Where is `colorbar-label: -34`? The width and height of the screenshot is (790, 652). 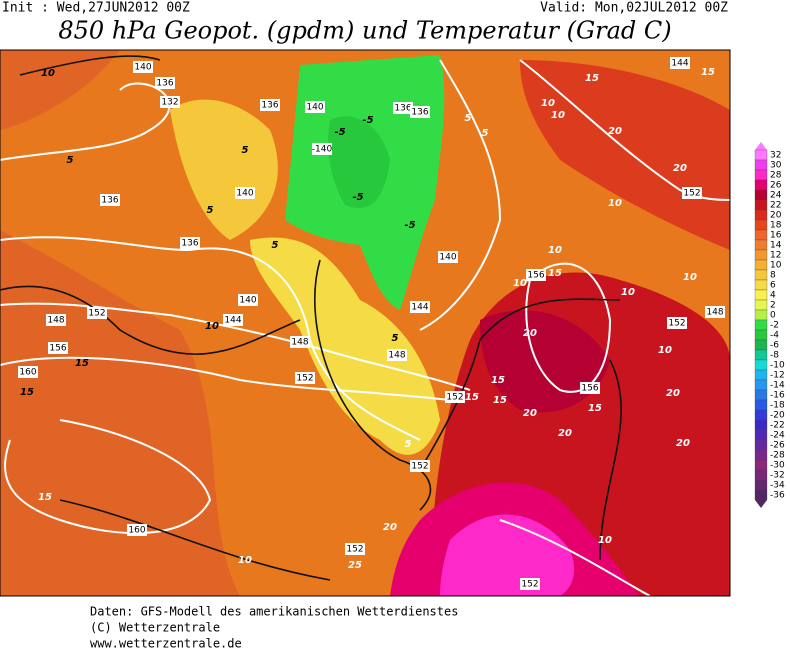 colorbar-label: -34 is located at coordinates (777, 486).